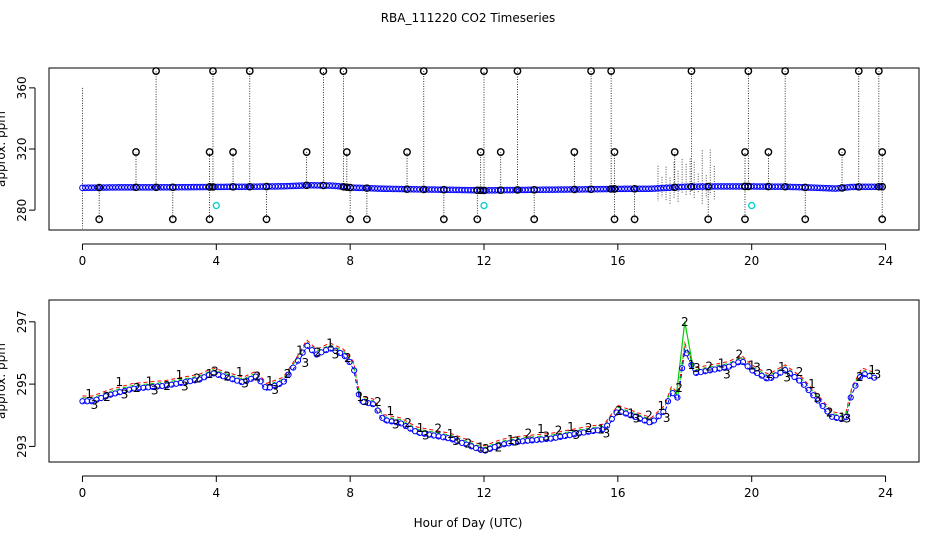  Describe the element at coordinates (684, 358) in the screenshot. I see `series-peak-line` at that location.